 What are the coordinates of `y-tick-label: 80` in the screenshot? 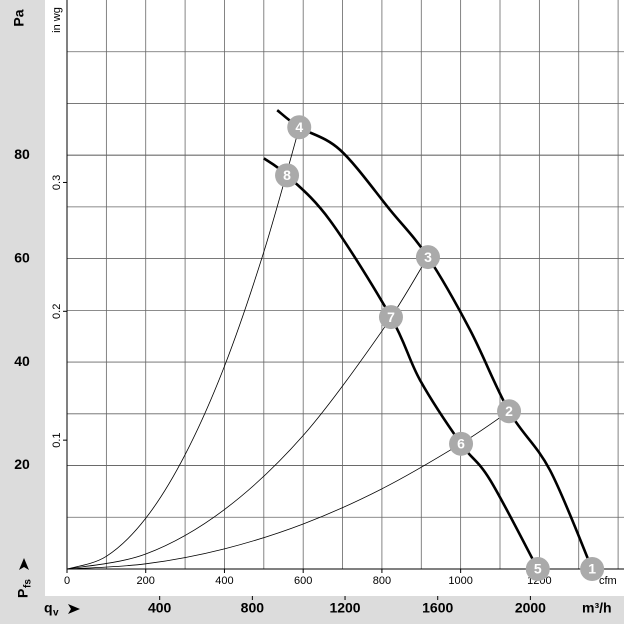 It's located at (22, 154).